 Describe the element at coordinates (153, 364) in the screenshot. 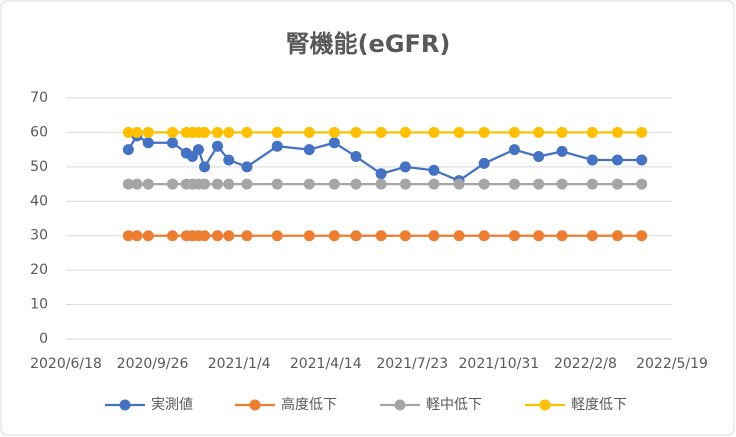

I see `x-tick-label: 2020/9/26` at that location.